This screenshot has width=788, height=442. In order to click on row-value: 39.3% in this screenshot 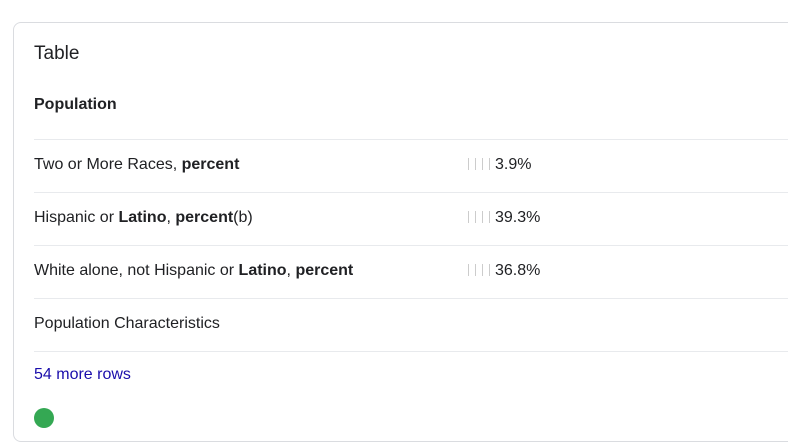, I will do `click(520, 214)`.